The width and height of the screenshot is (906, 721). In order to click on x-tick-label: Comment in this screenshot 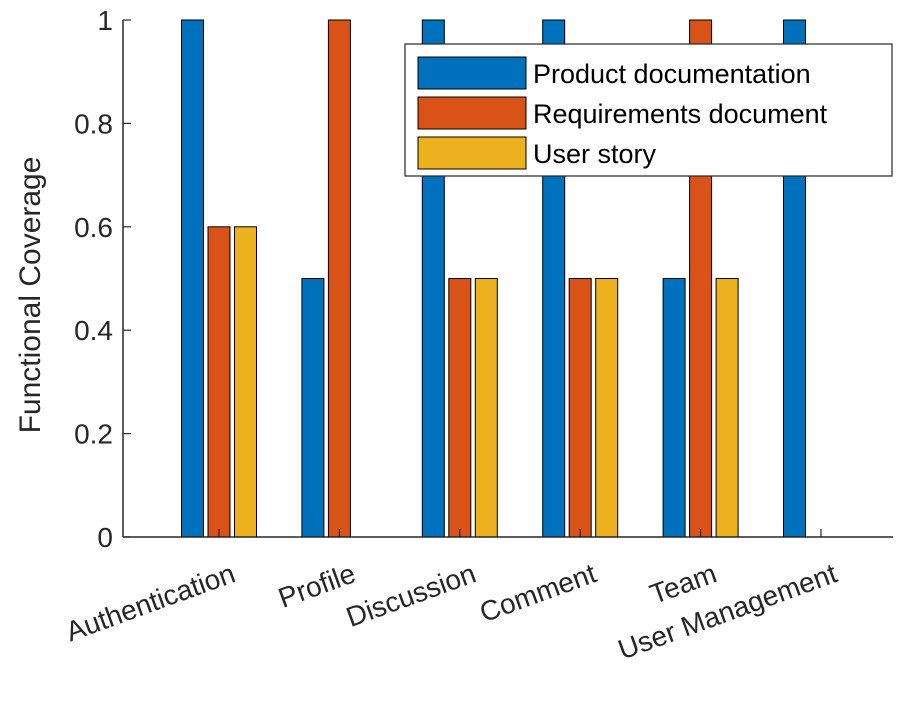, I will do `click(538, 592)`.